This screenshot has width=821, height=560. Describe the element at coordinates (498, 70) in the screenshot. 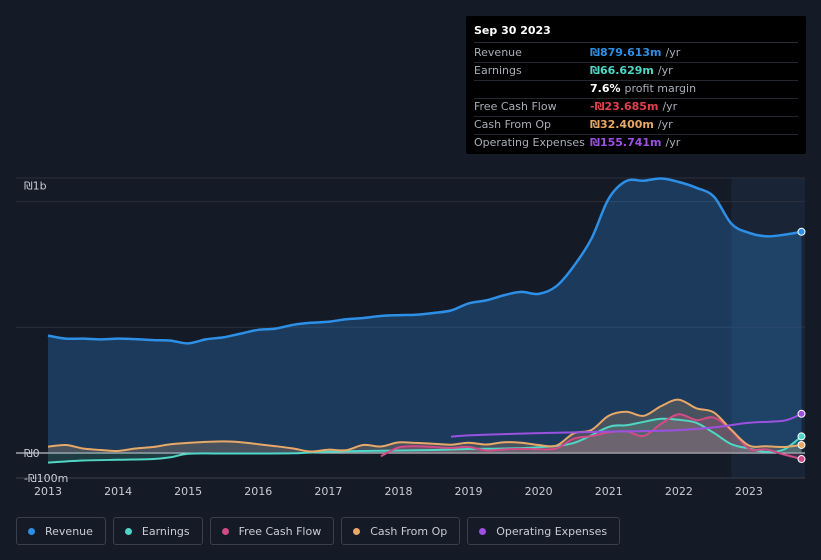

I see `tooltip-label: Earnings` at that location.